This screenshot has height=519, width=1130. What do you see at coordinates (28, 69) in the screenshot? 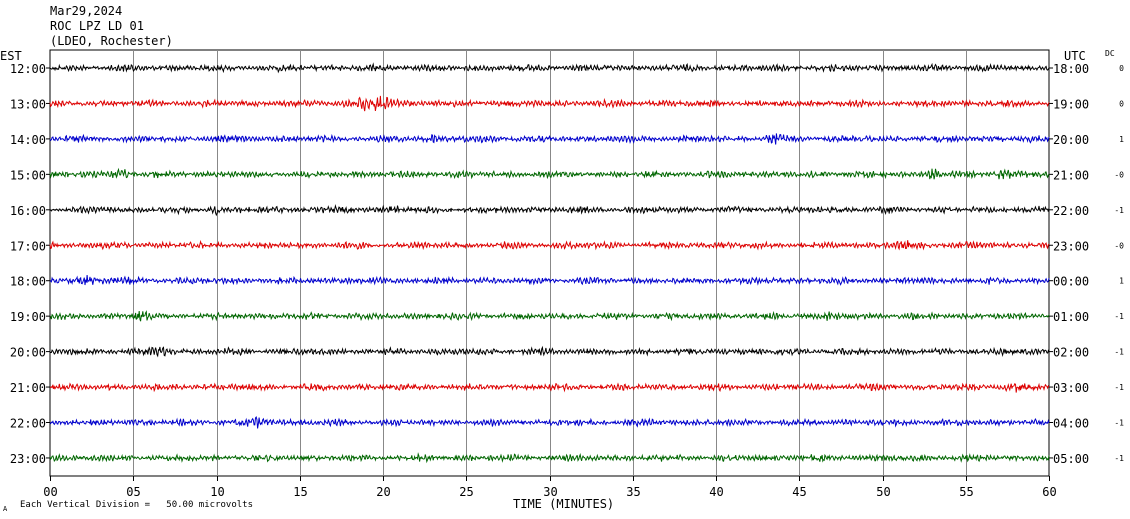
I see `est-hour-label: 12:00` at bounding box center [28, 69].